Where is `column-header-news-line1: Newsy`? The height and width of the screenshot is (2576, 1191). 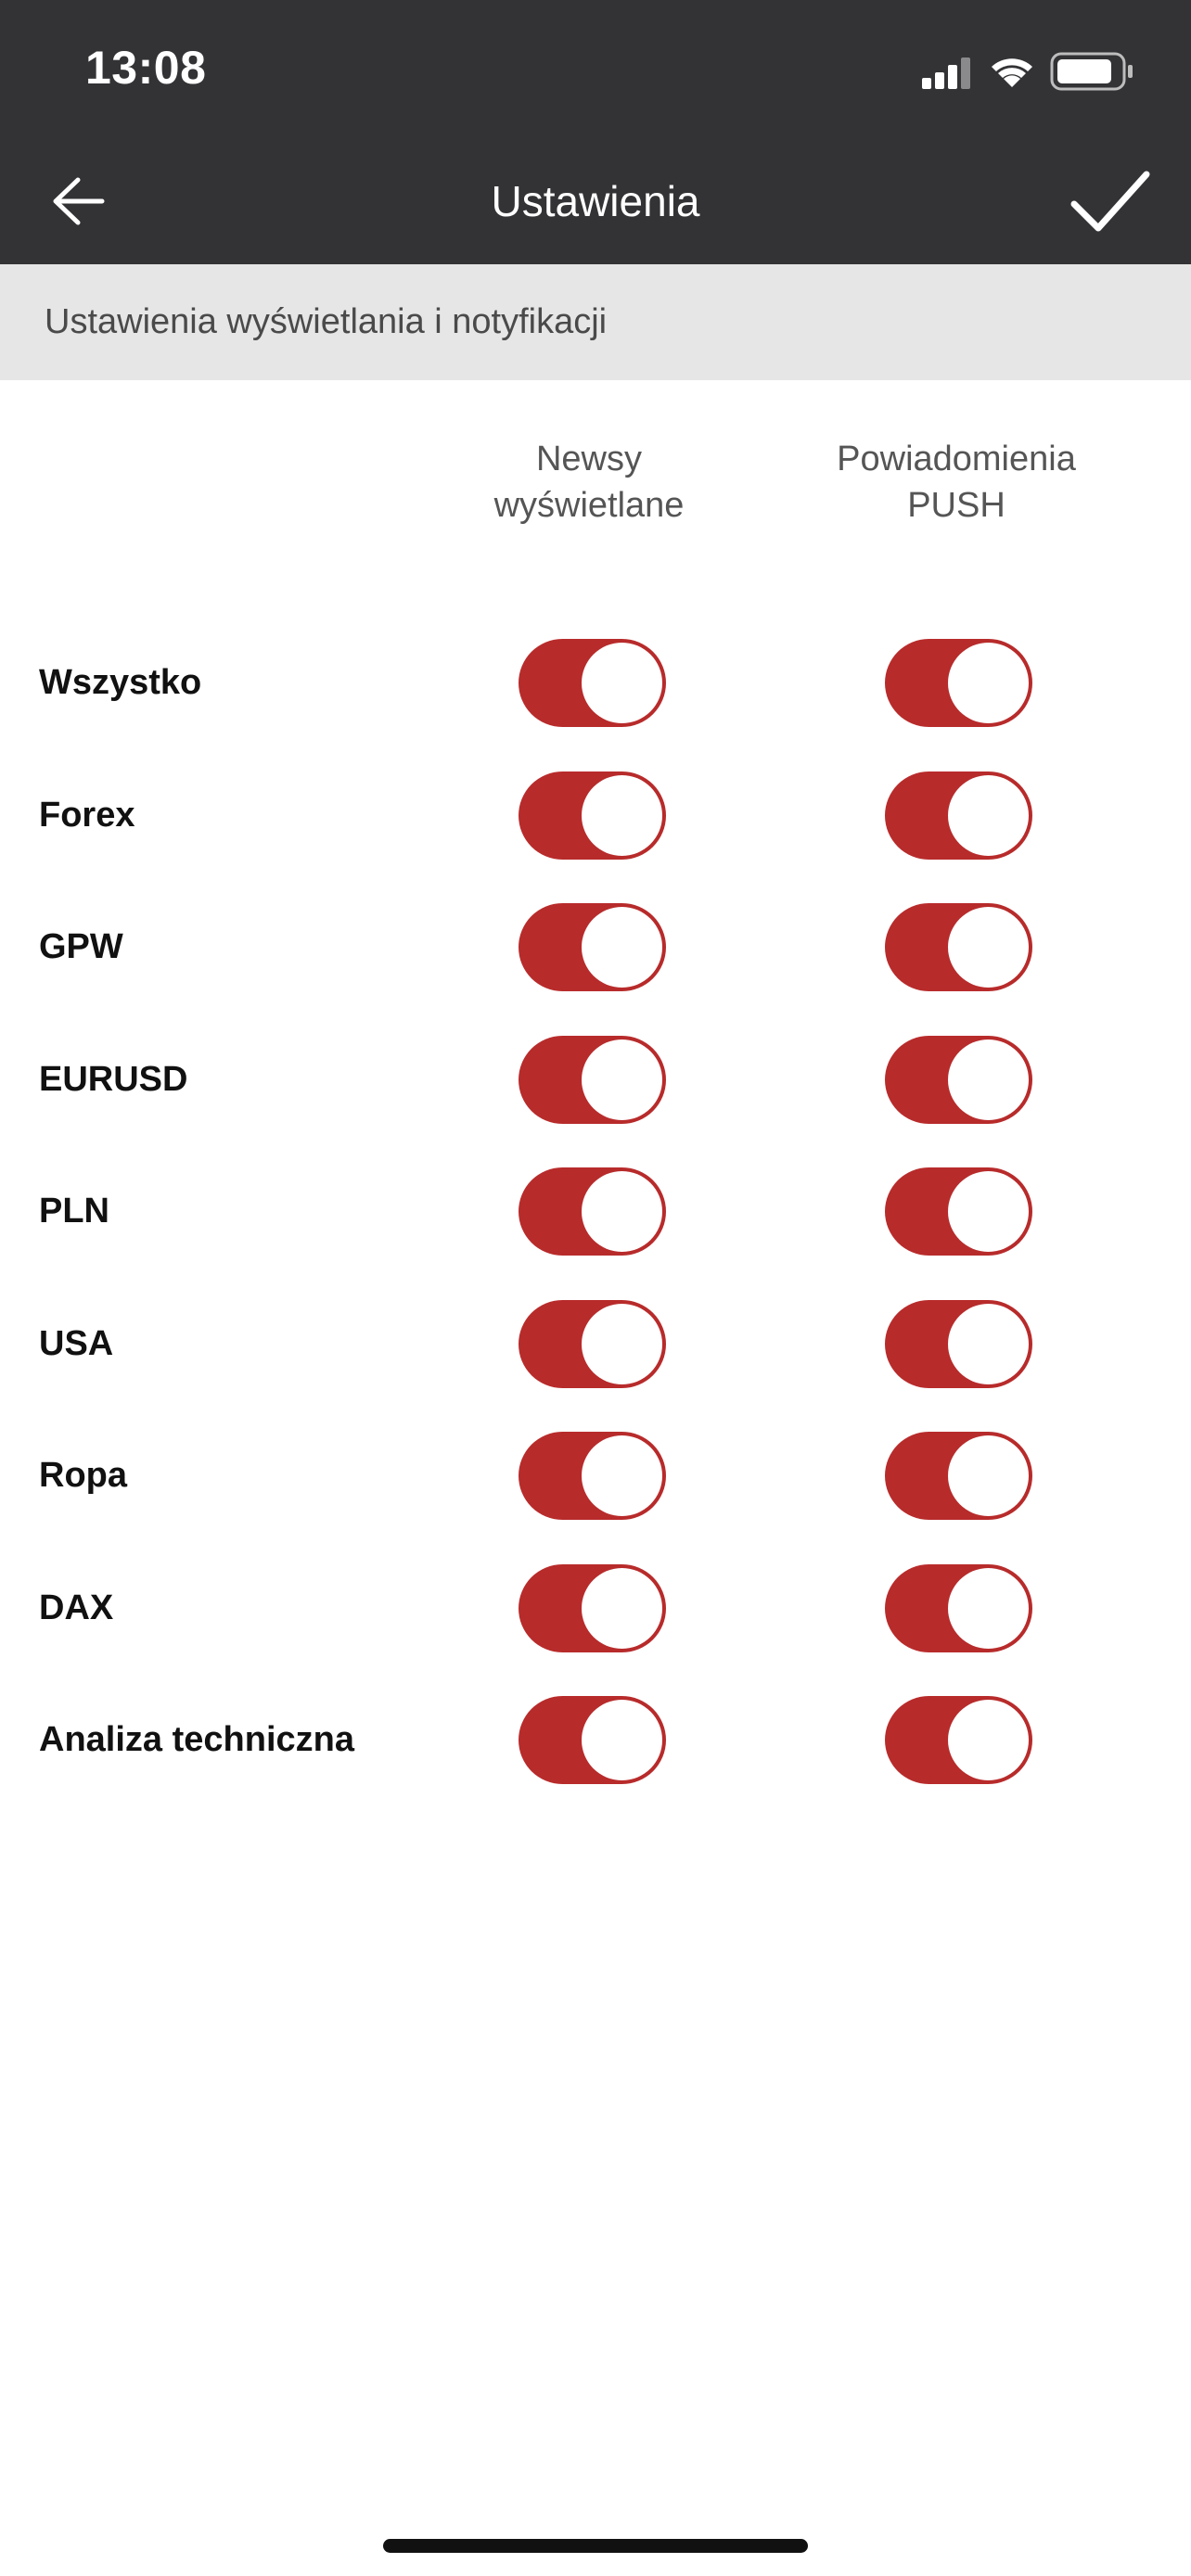 column-header-news-line1: Newsy is located at coordinates (589, 459).